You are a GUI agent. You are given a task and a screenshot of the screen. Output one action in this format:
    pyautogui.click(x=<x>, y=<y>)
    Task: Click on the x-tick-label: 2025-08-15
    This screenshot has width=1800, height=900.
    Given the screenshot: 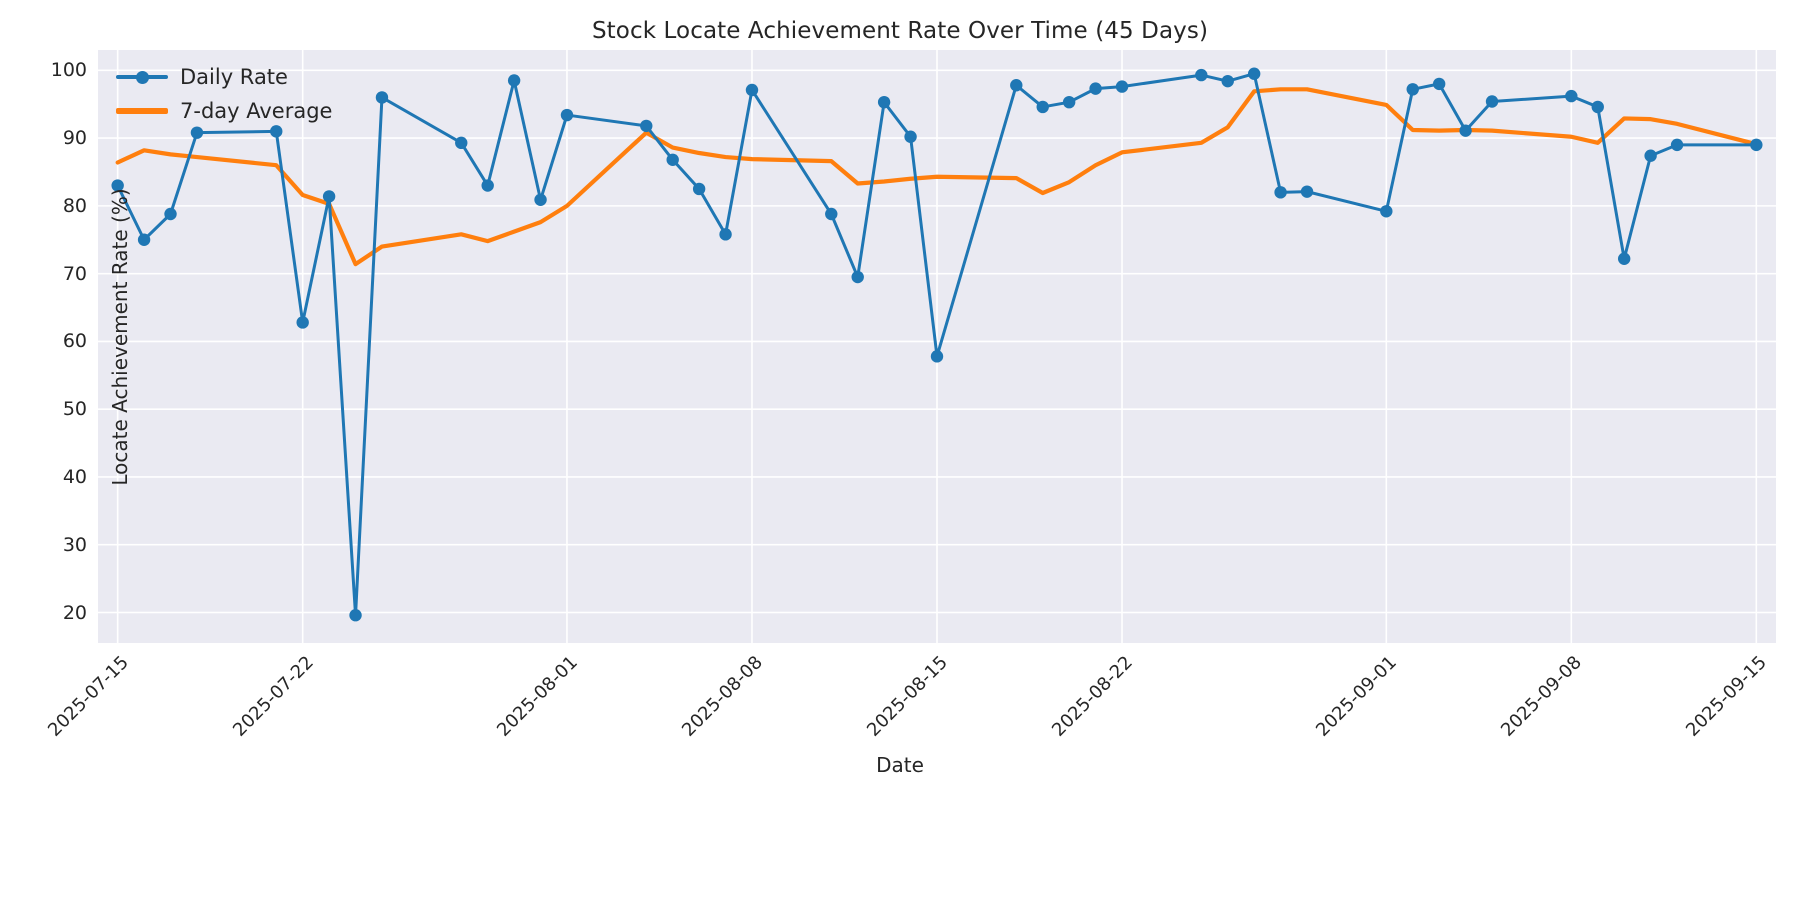 What is the action you would take?
    pyautogui.click(x=907, y=696)
    